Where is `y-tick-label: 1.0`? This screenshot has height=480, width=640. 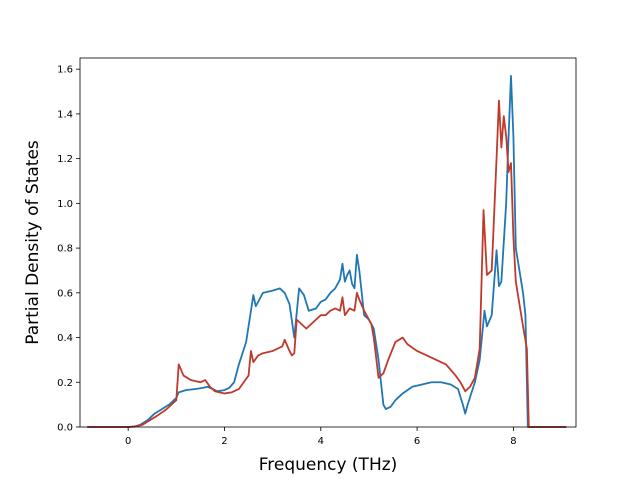
y-tick-label: 1.0 is located at coordinates (65, 204).